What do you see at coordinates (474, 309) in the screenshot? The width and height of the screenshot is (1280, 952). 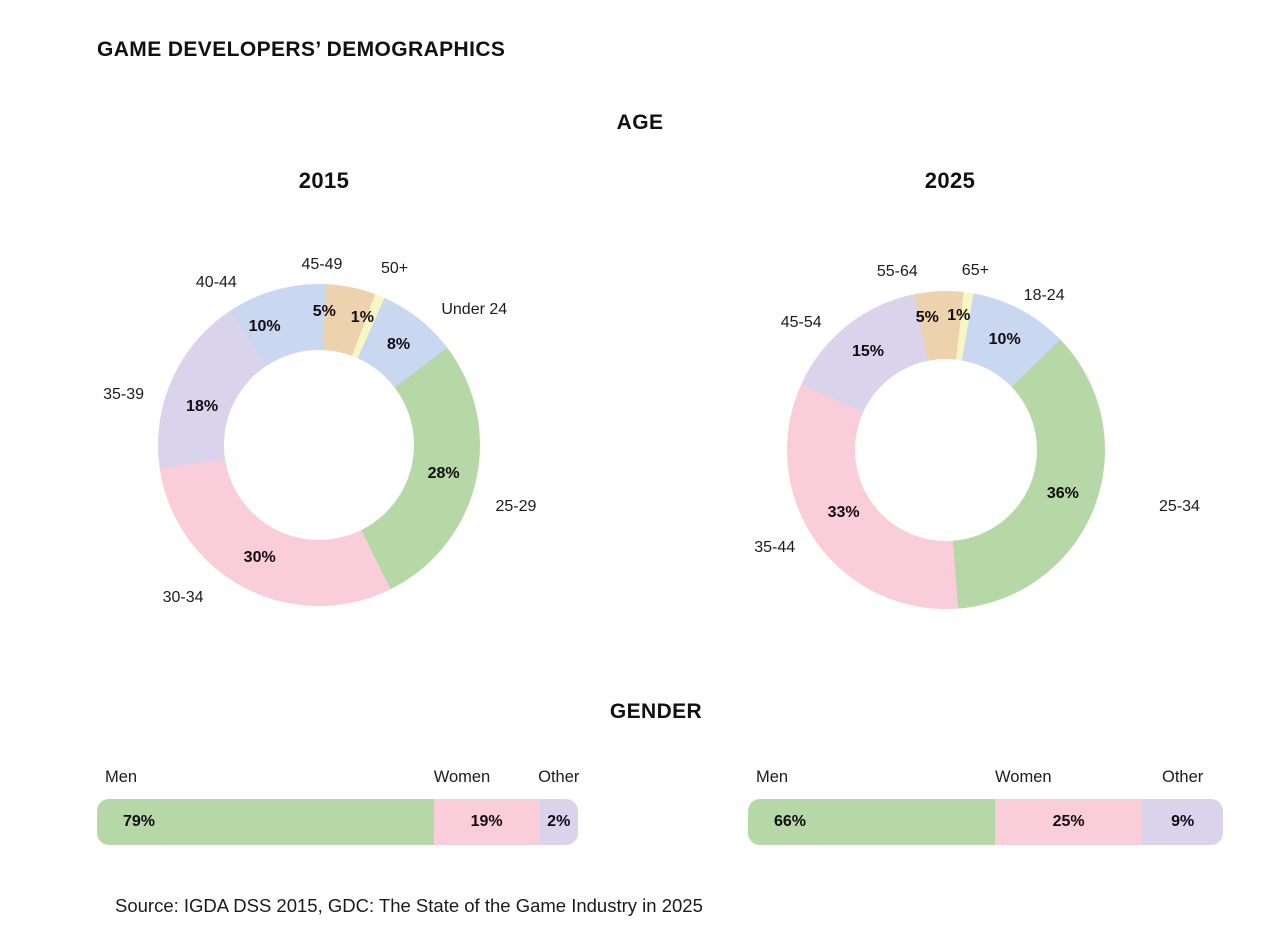 I see `donut-segment-label: Under 24` at bounding box center [474, 309].